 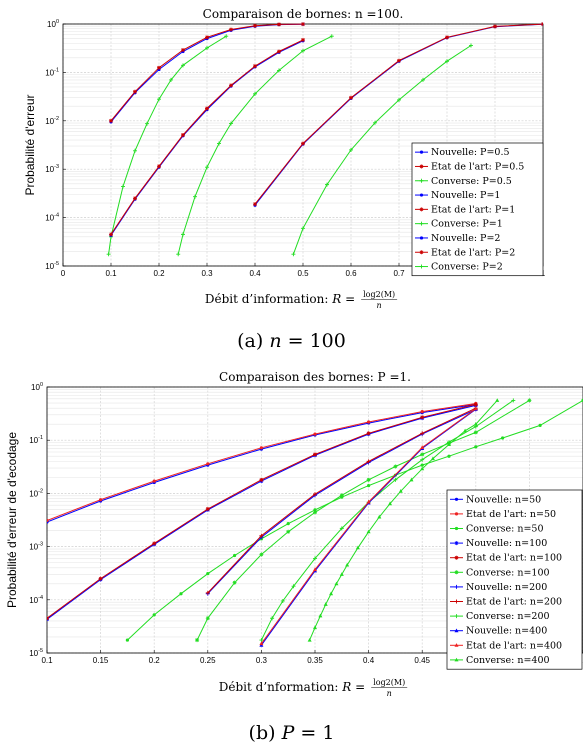 What do you see at coordinates (505, 529) in the screenshot?
I see `legend-entry: Converse: n=50` at bounding box center [505, 529].